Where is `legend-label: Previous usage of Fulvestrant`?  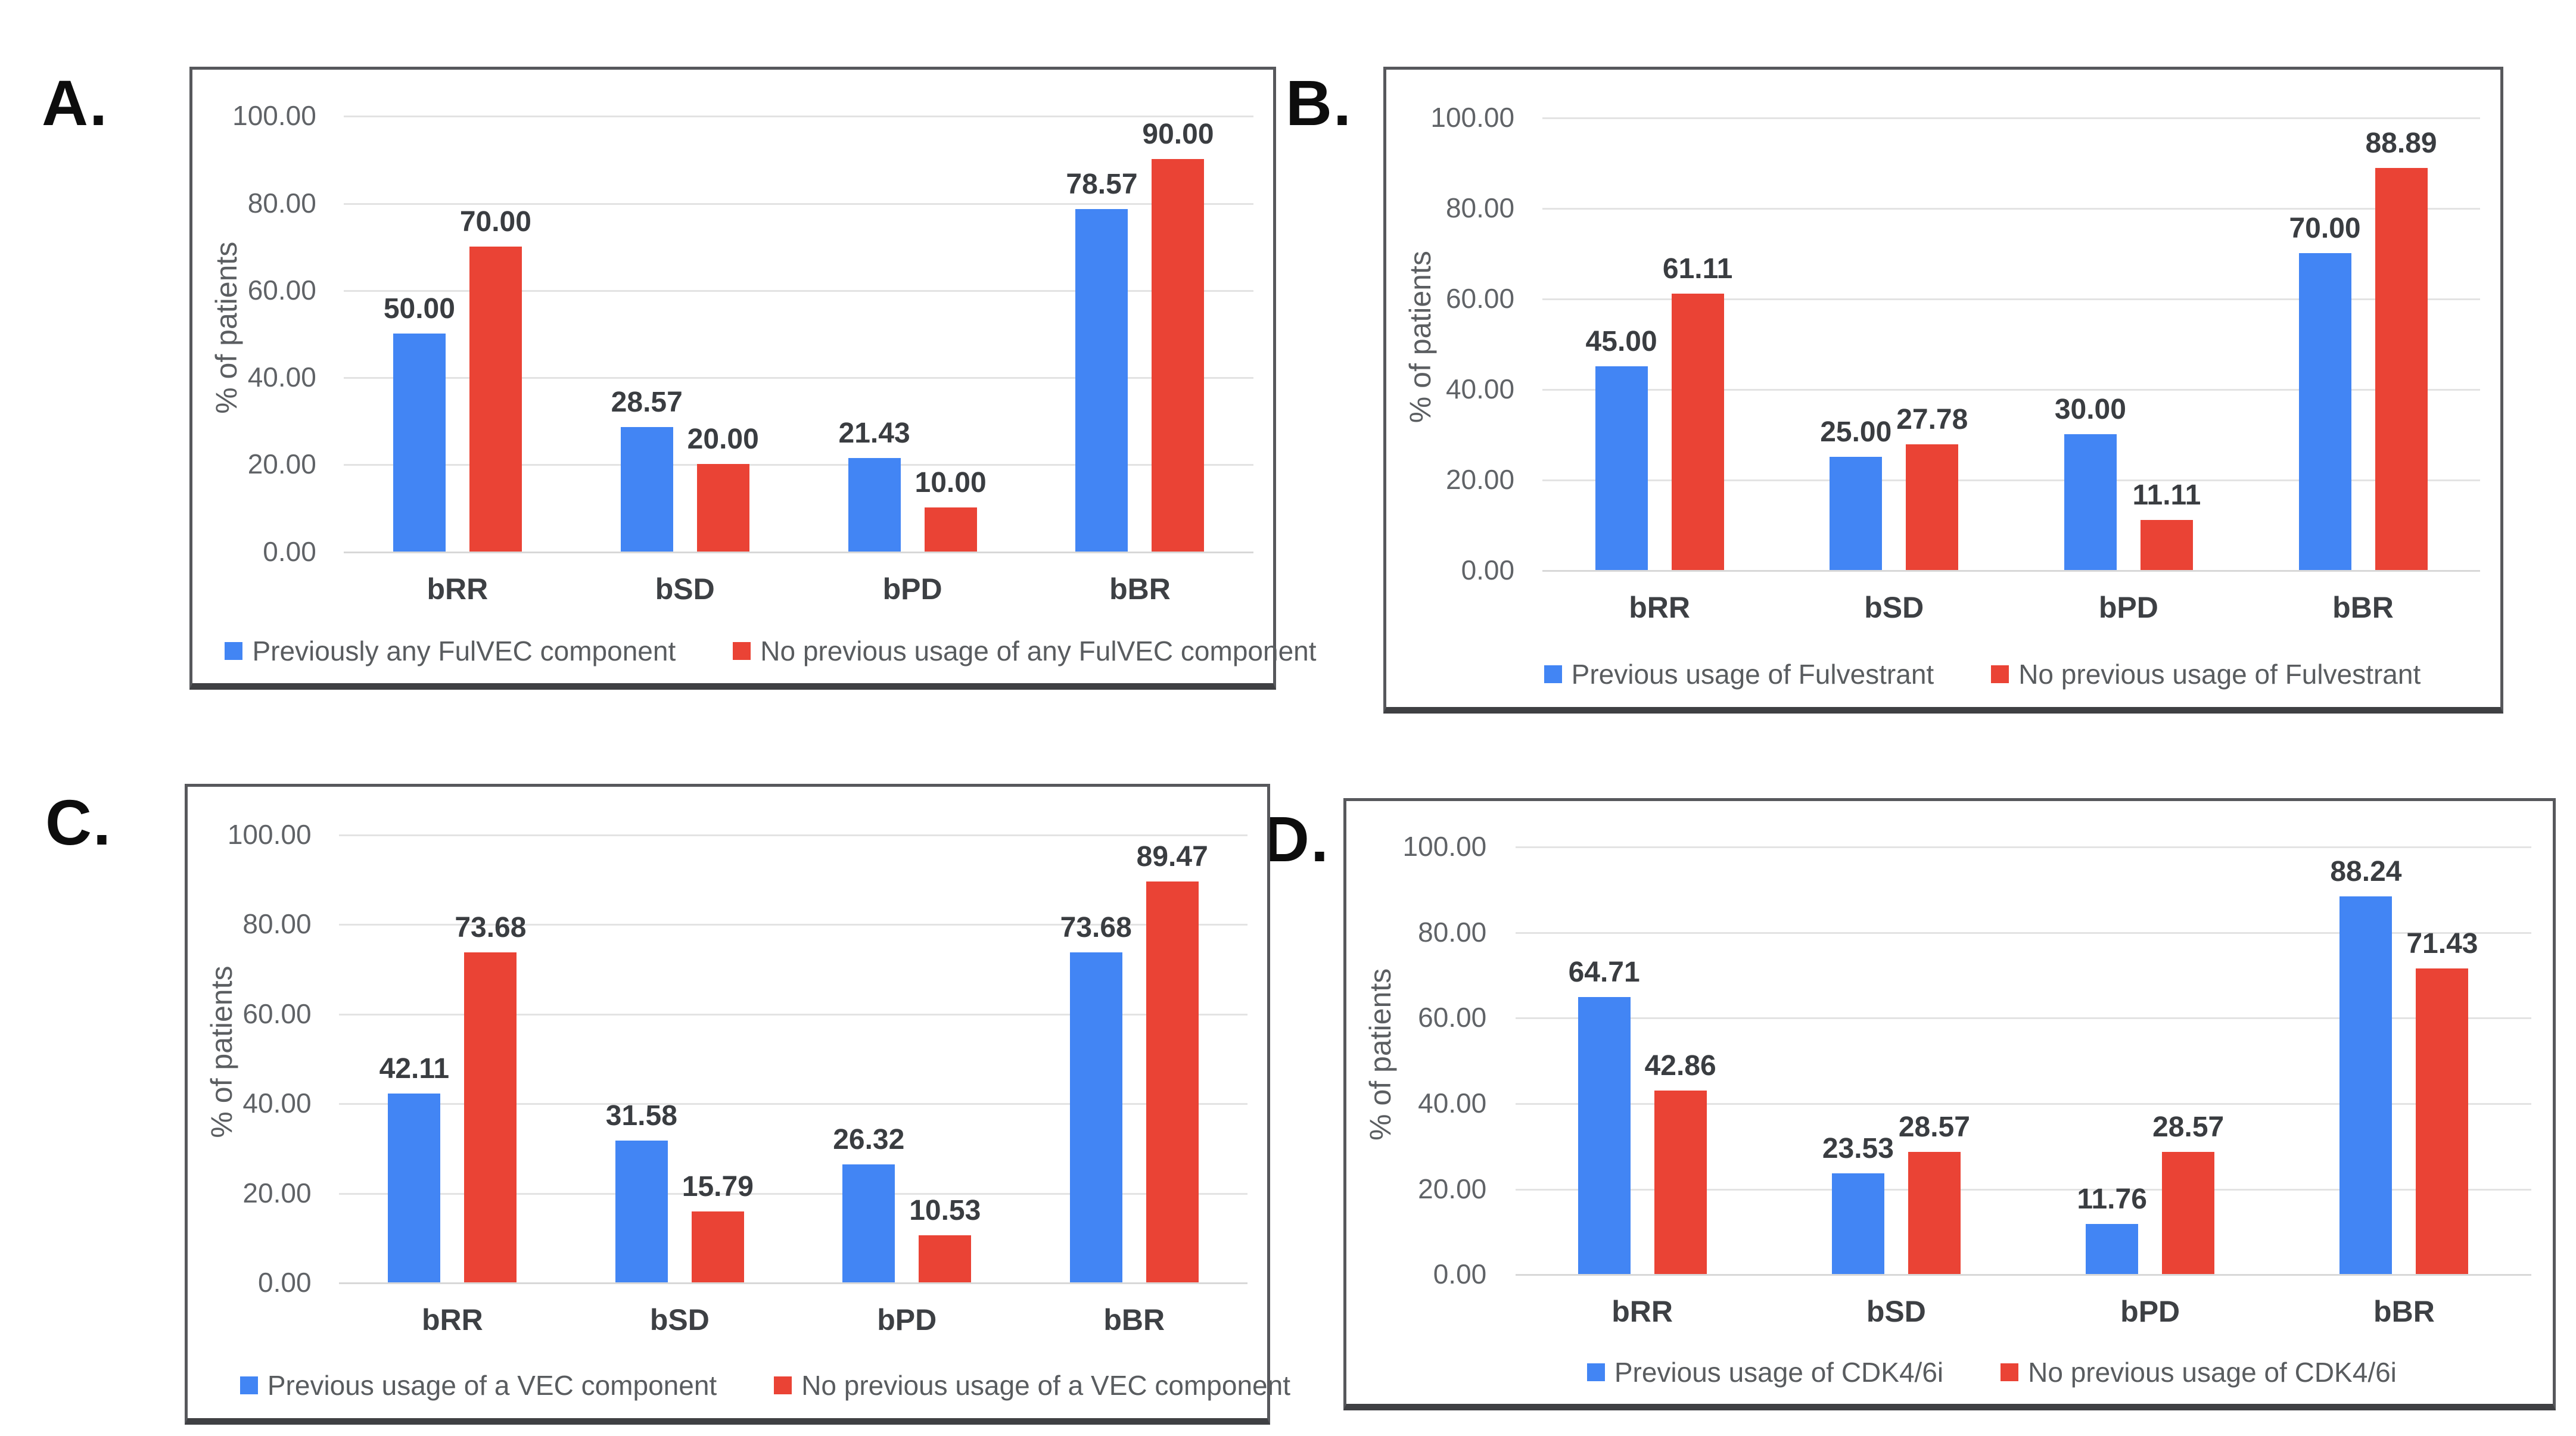
legend-label: Previous usage of Fulvestrant is located at coordinates (1752, 674).